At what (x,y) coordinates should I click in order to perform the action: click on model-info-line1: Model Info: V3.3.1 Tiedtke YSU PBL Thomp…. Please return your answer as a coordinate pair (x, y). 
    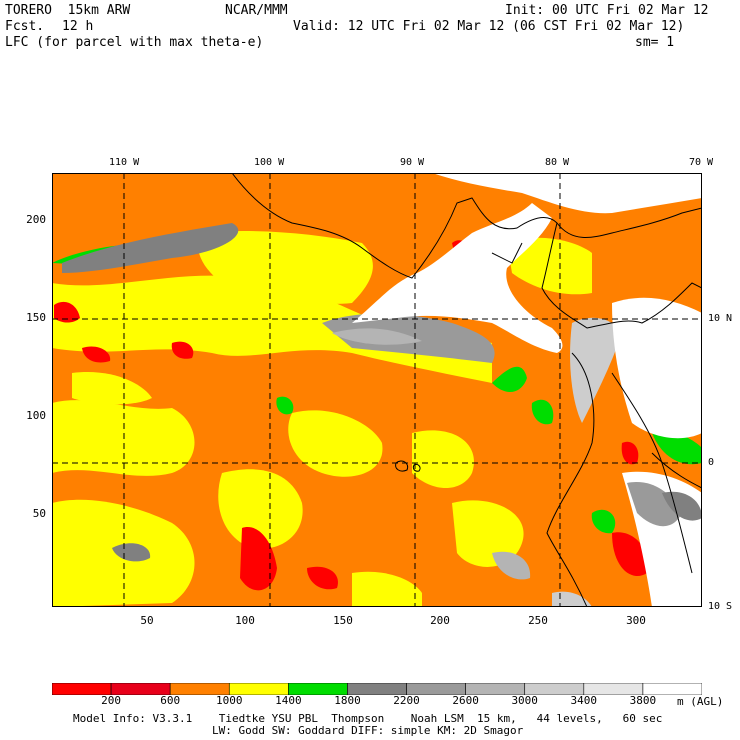
    Looking at the image, I should click on (368, 718).